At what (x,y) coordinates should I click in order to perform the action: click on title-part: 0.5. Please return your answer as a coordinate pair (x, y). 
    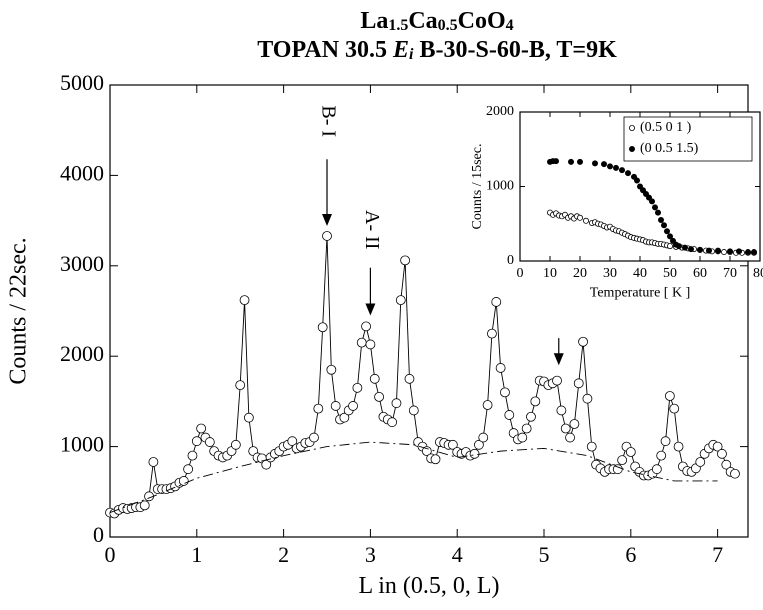
    Looking at the image, I should click on (448, 25).